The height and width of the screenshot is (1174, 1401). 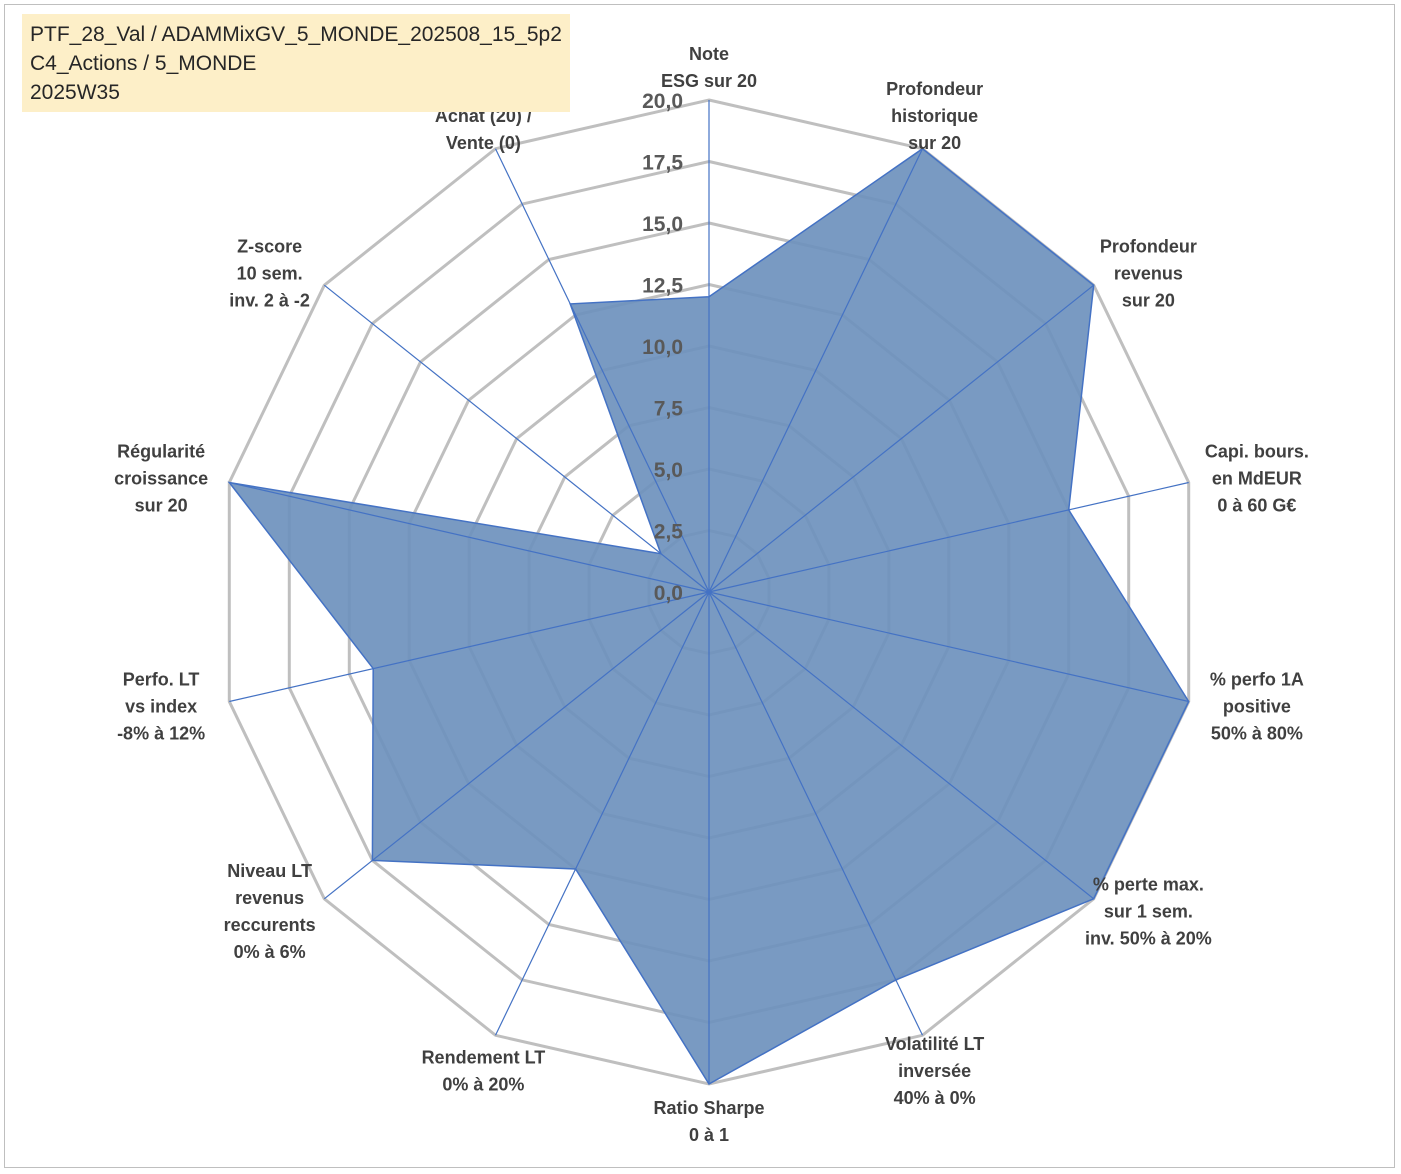 I want to click on axis-label-8-line-2: 0 à 1, so click(x=709, y=1135).